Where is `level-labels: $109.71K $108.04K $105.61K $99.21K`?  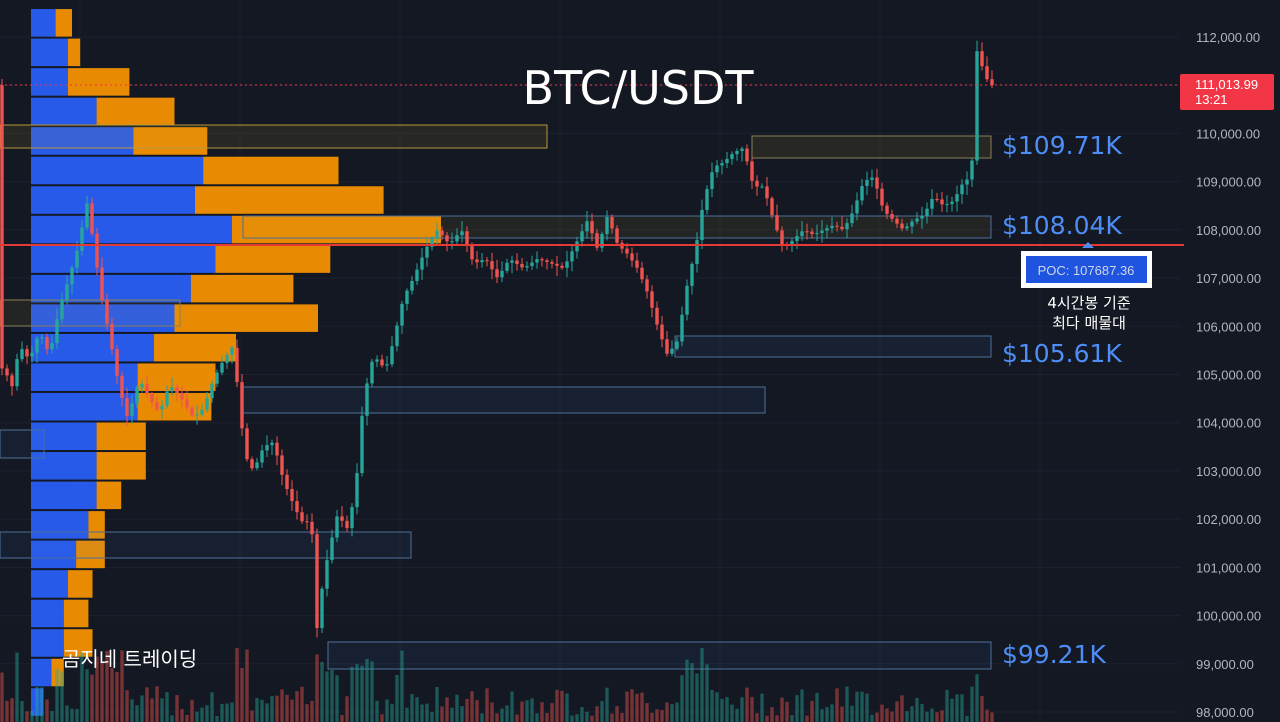
level-labels: $109.71K $108.04K $105.61K $99.21K is located at coordinates (1062, 400).